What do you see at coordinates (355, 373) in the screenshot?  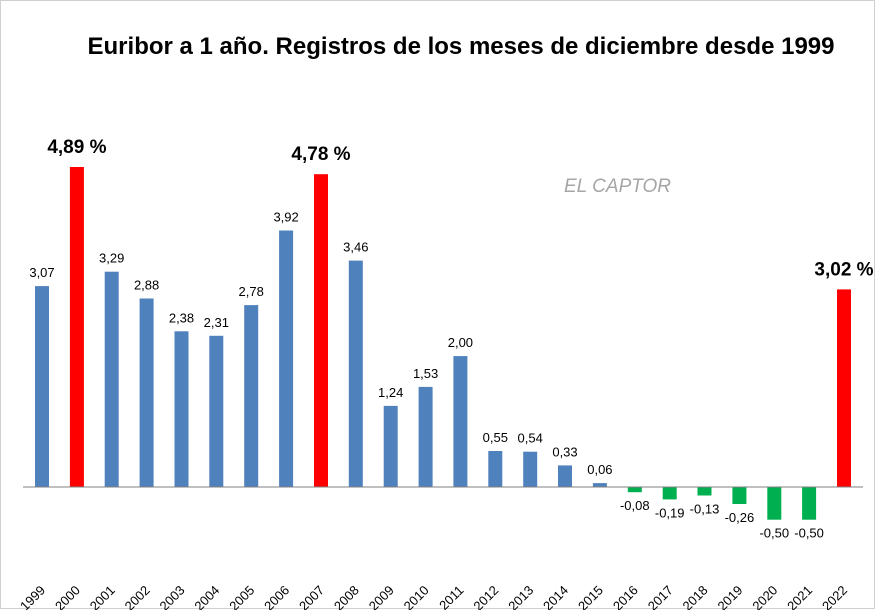 I see `bar-2008` at bounding box center [355, 373].